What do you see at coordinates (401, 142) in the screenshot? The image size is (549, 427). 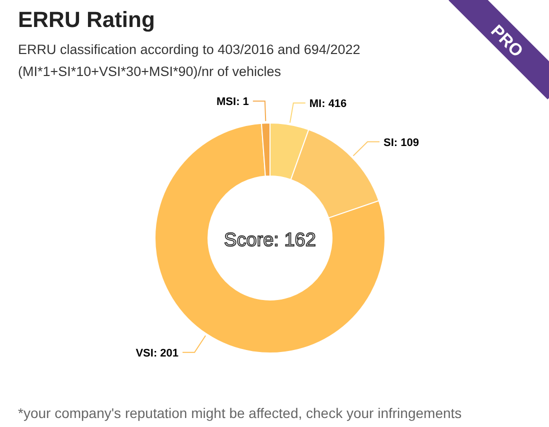 I see `slice-label: SI: 109` at bounding box center [401, 142].